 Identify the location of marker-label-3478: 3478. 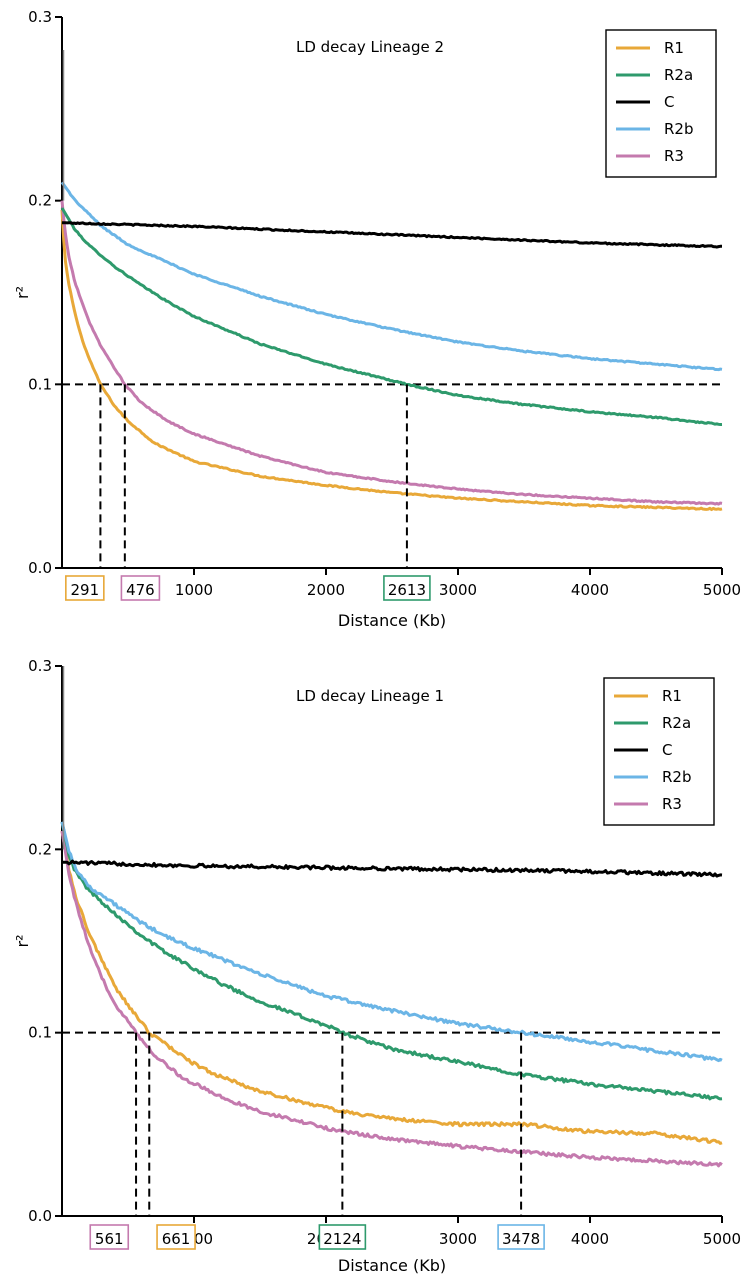
(521, 1239).